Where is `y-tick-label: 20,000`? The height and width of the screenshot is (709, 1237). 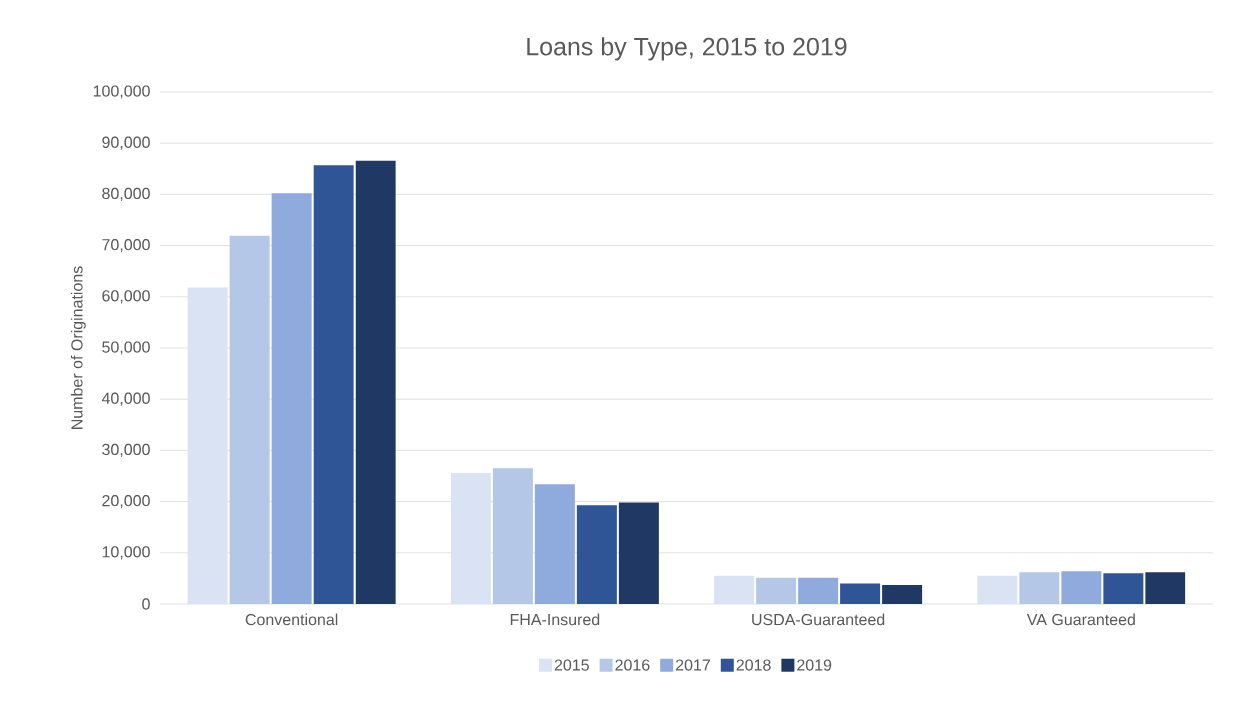 y-tick-label: 20,000 is located at coordinates (126, 501).